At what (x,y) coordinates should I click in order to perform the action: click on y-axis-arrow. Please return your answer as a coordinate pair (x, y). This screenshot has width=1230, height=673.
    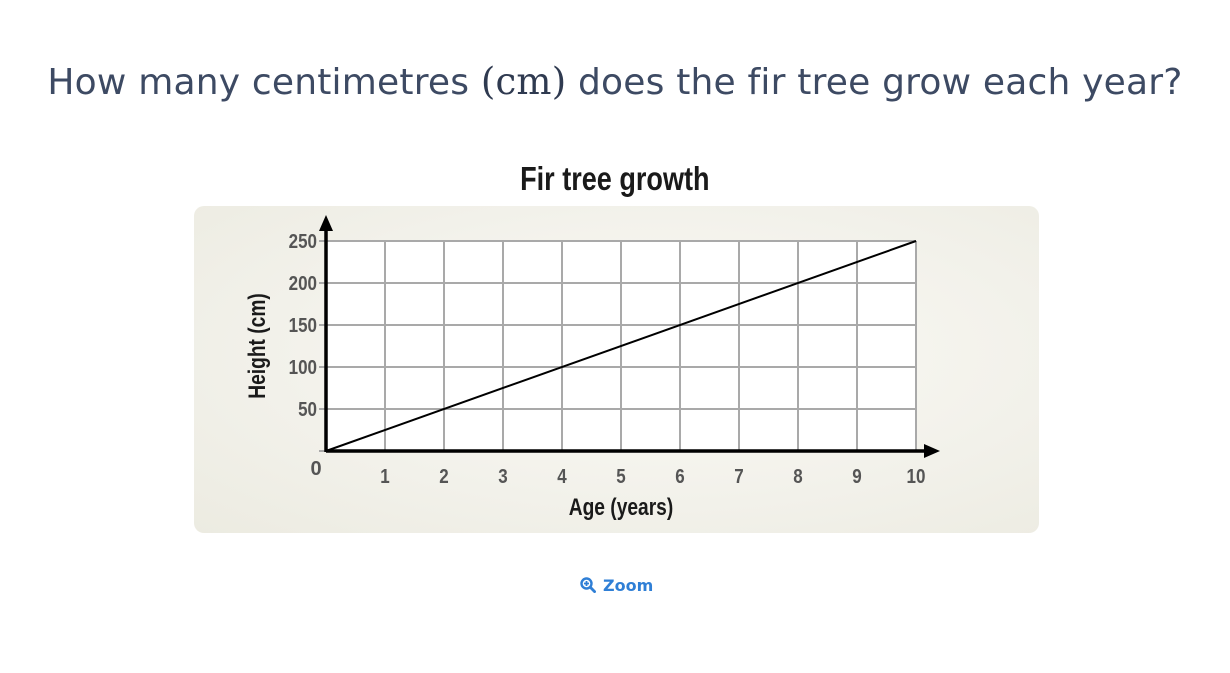
    Looking at the image, I should click on (326, 223).